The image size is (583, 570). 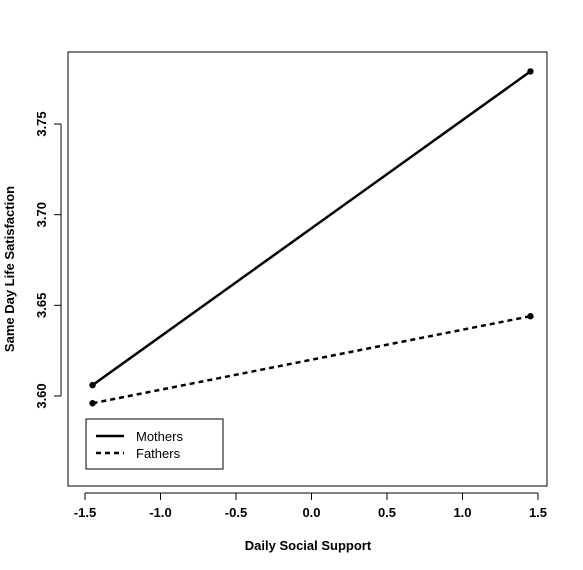 I want to click on y-tick-label: 3.65, so click(x=41, y=305).